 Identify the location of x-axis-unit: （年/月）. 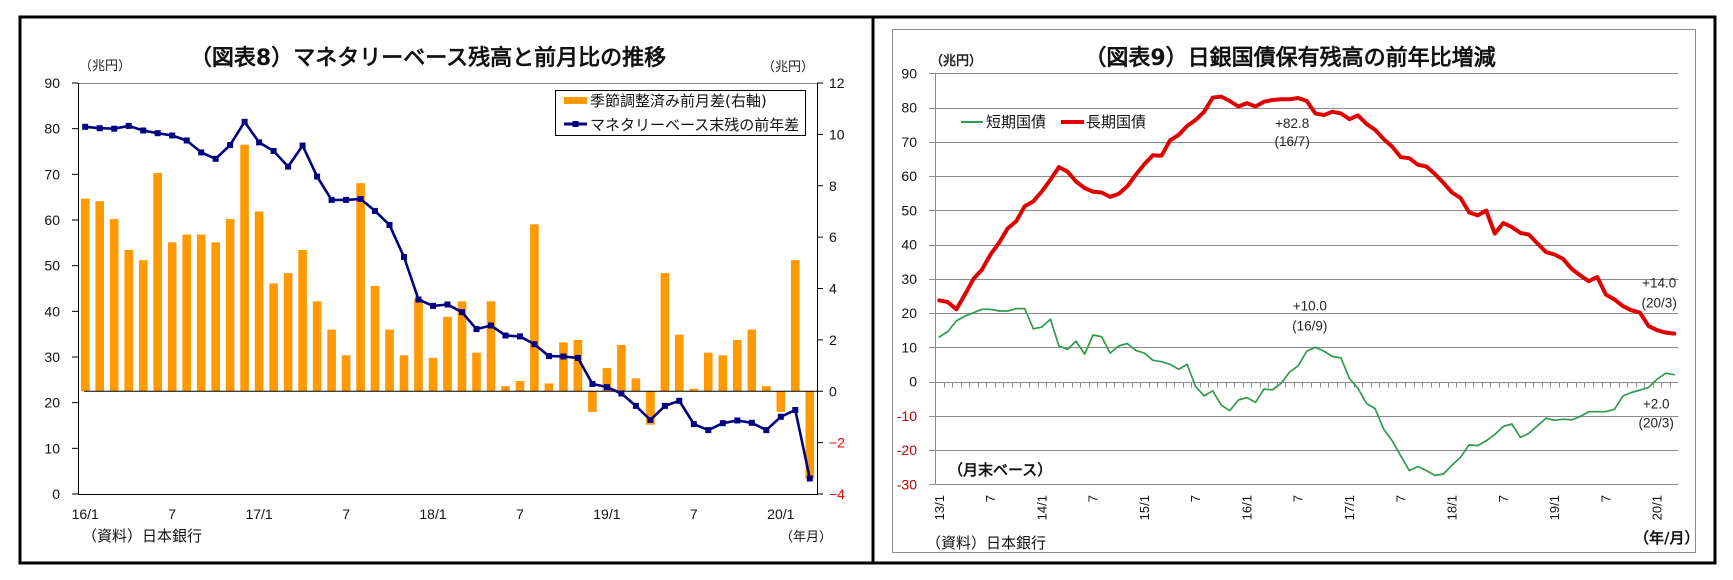
(1666, 538).